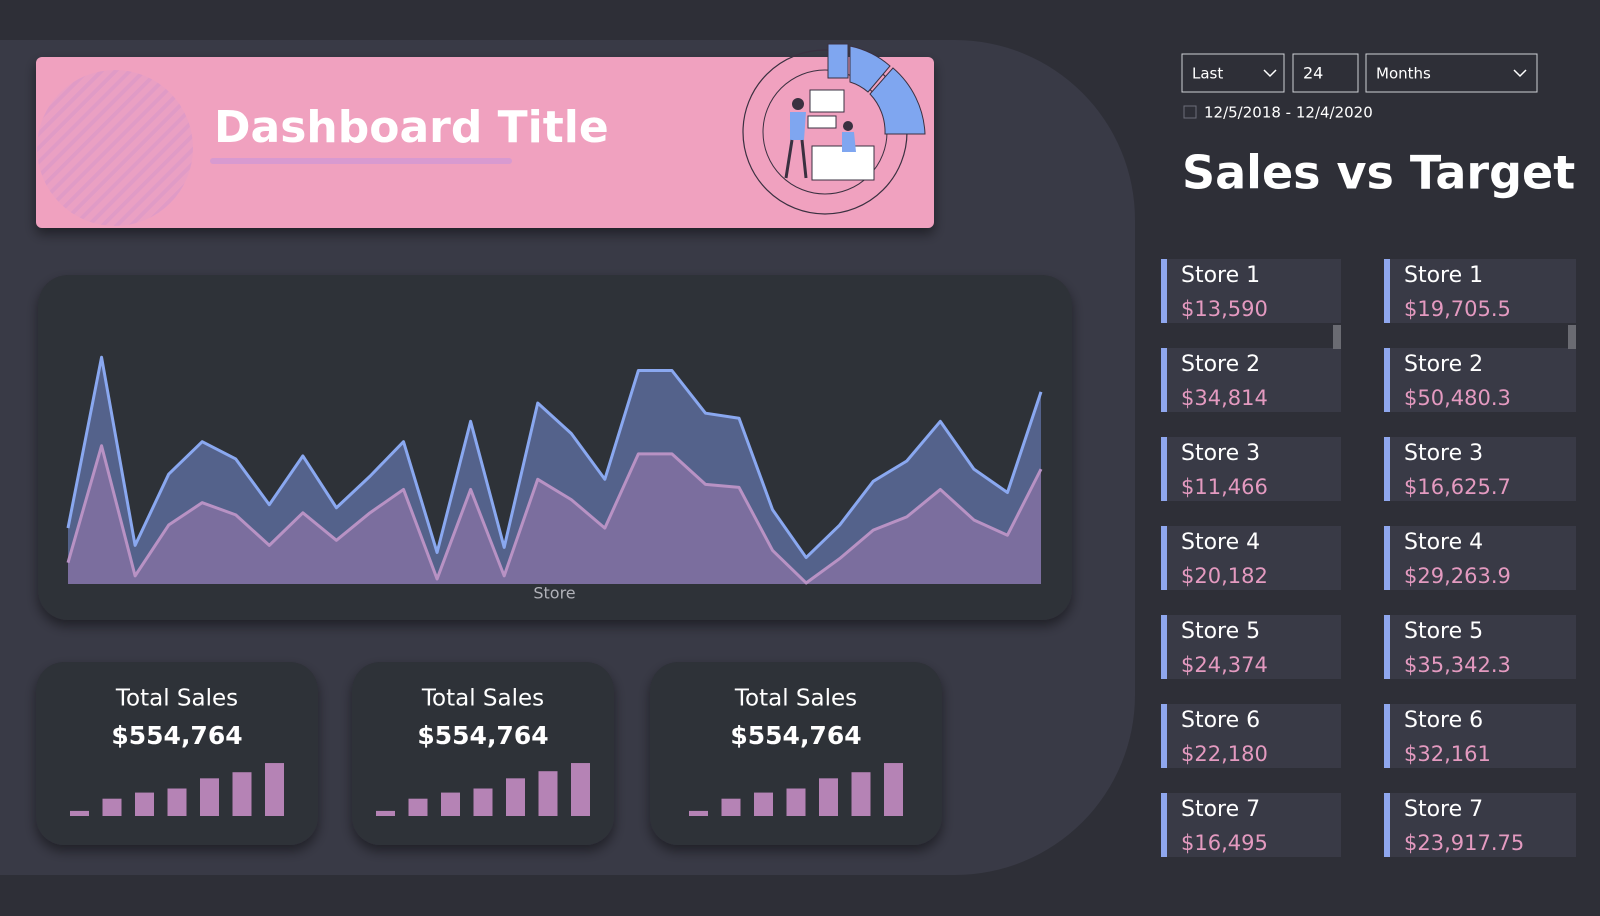 The height and width of the screenshot is (916, 1600). What do you see at coordinates (411, 127) in the screenshot?
I see `dashboard-title: Dashboard Title` at bounding box center [411, 127].